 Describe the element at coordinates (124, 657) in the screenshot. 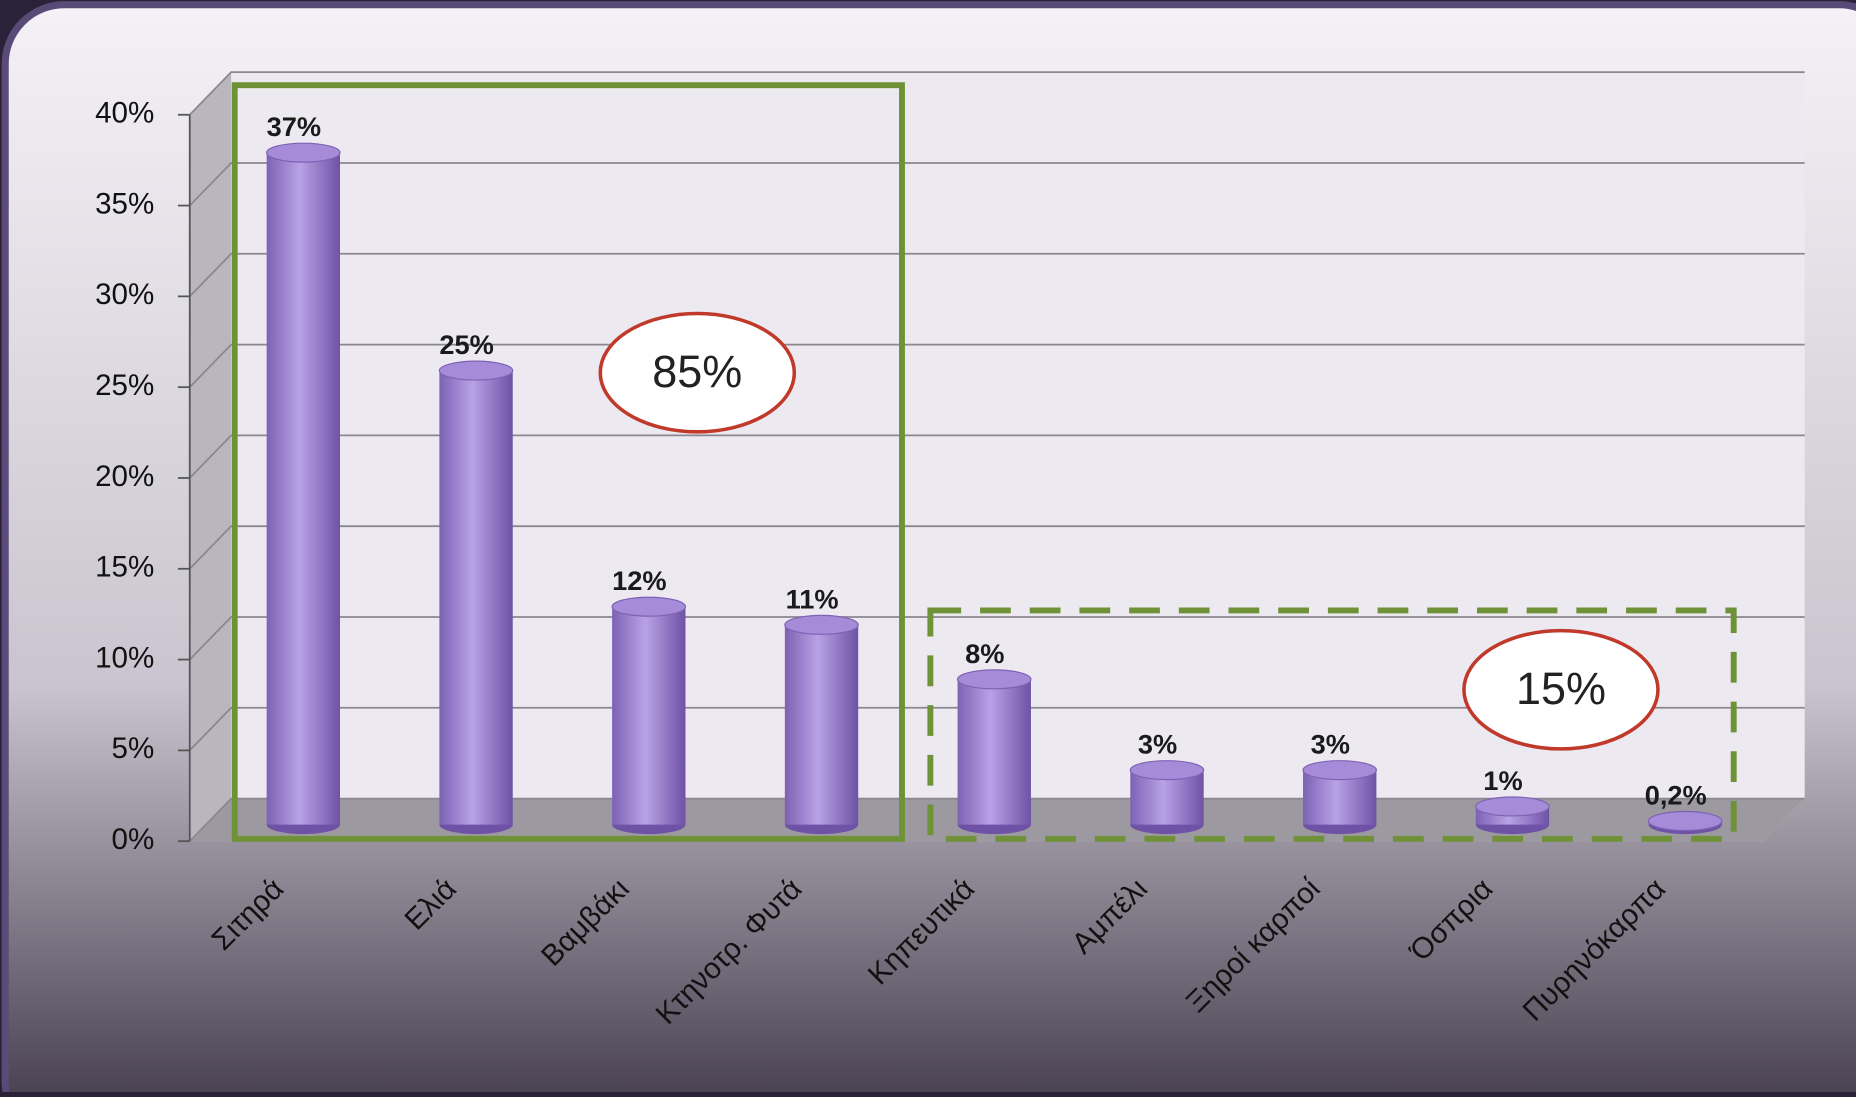

I see `y-tick-label: 10%` at that location.